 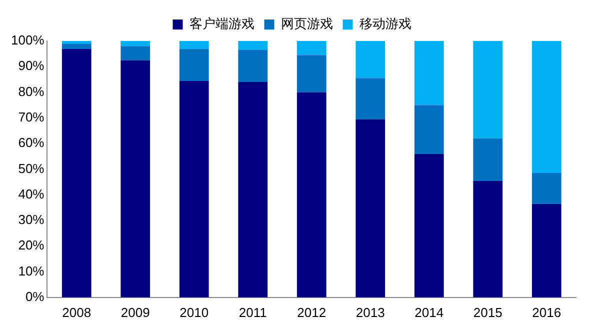 What do you see at coordinates (306, 24) in the screenshot?
I see `legend-label: 网页游戏` at bounding box center [306, 24].